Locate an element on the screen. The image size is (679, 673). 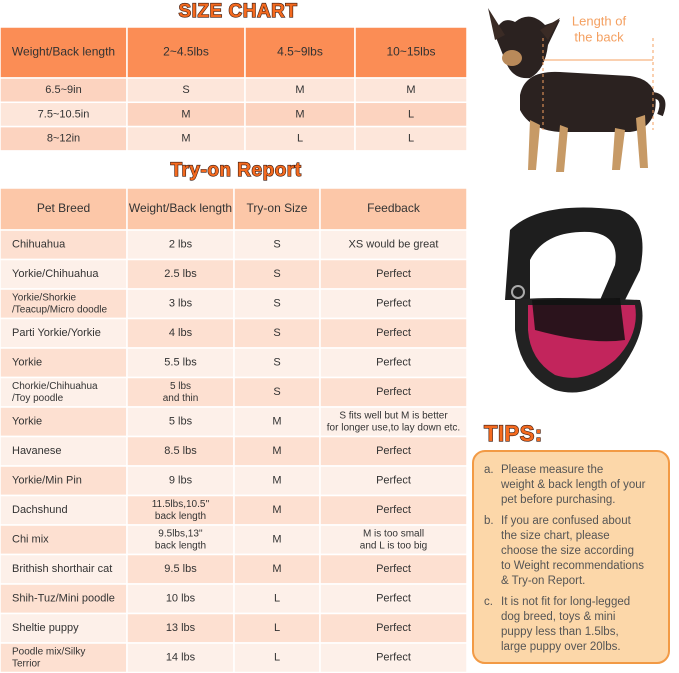
cell-text: Try-on Size is located at coordinates (277, 208).